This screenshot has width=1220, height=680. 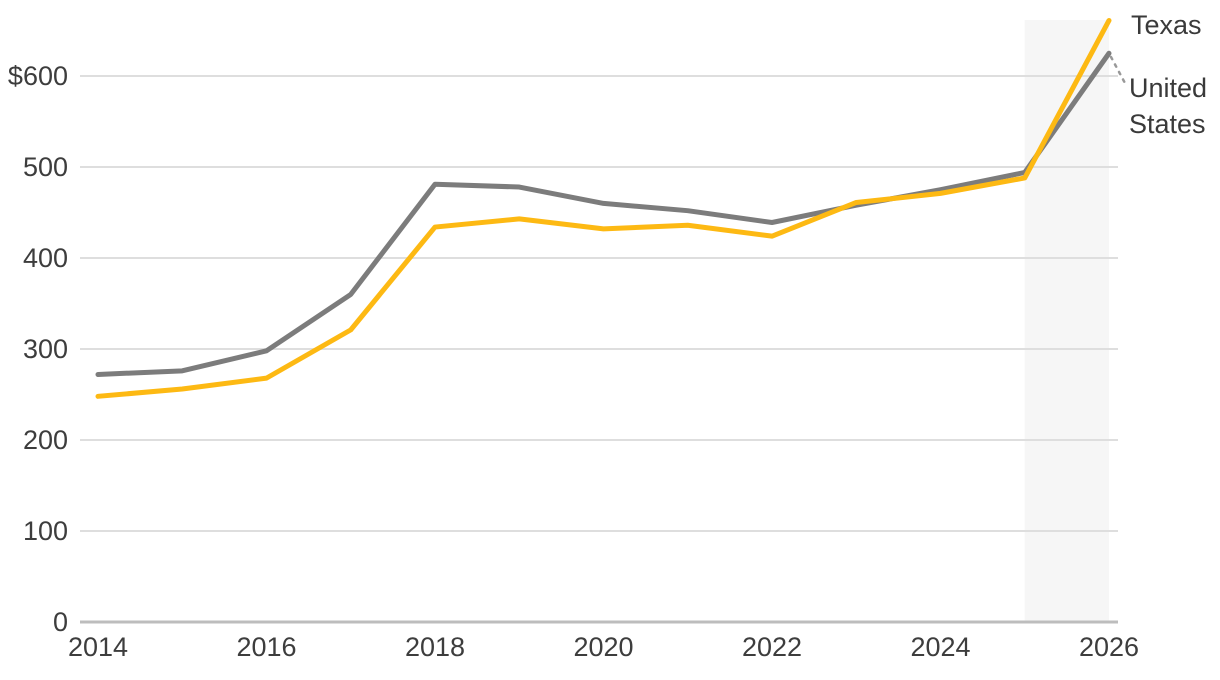 What do you see at coordinates (1166, 25) in the screenshot?
I see `texas-series-label: Texas` at bounding box center [1166, 25].